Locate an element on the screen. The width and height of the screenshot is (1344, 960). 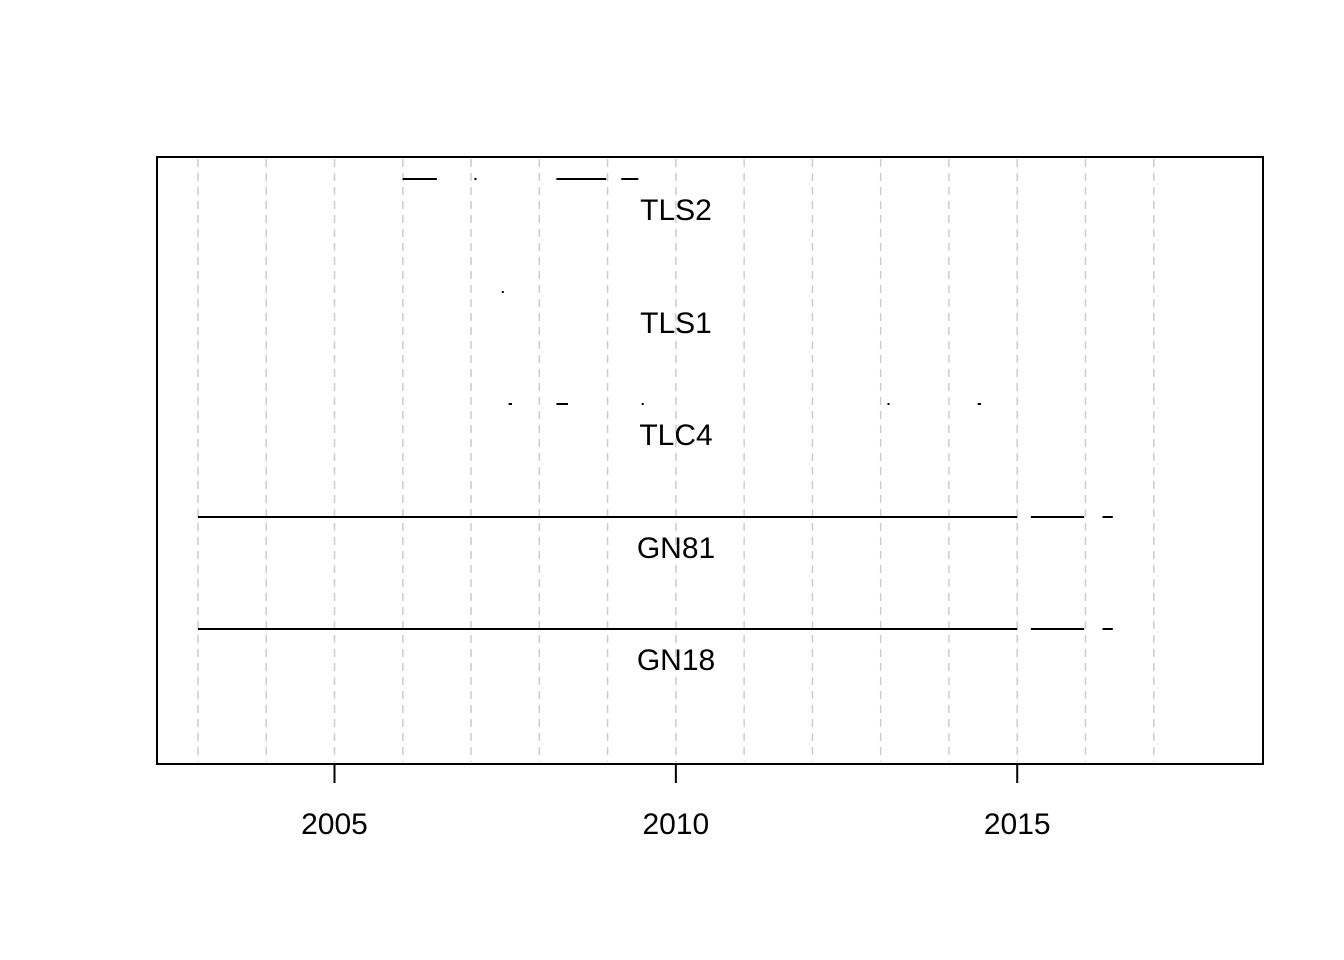
series-label-gn81: GN81 is located at coordinates (676, 548).